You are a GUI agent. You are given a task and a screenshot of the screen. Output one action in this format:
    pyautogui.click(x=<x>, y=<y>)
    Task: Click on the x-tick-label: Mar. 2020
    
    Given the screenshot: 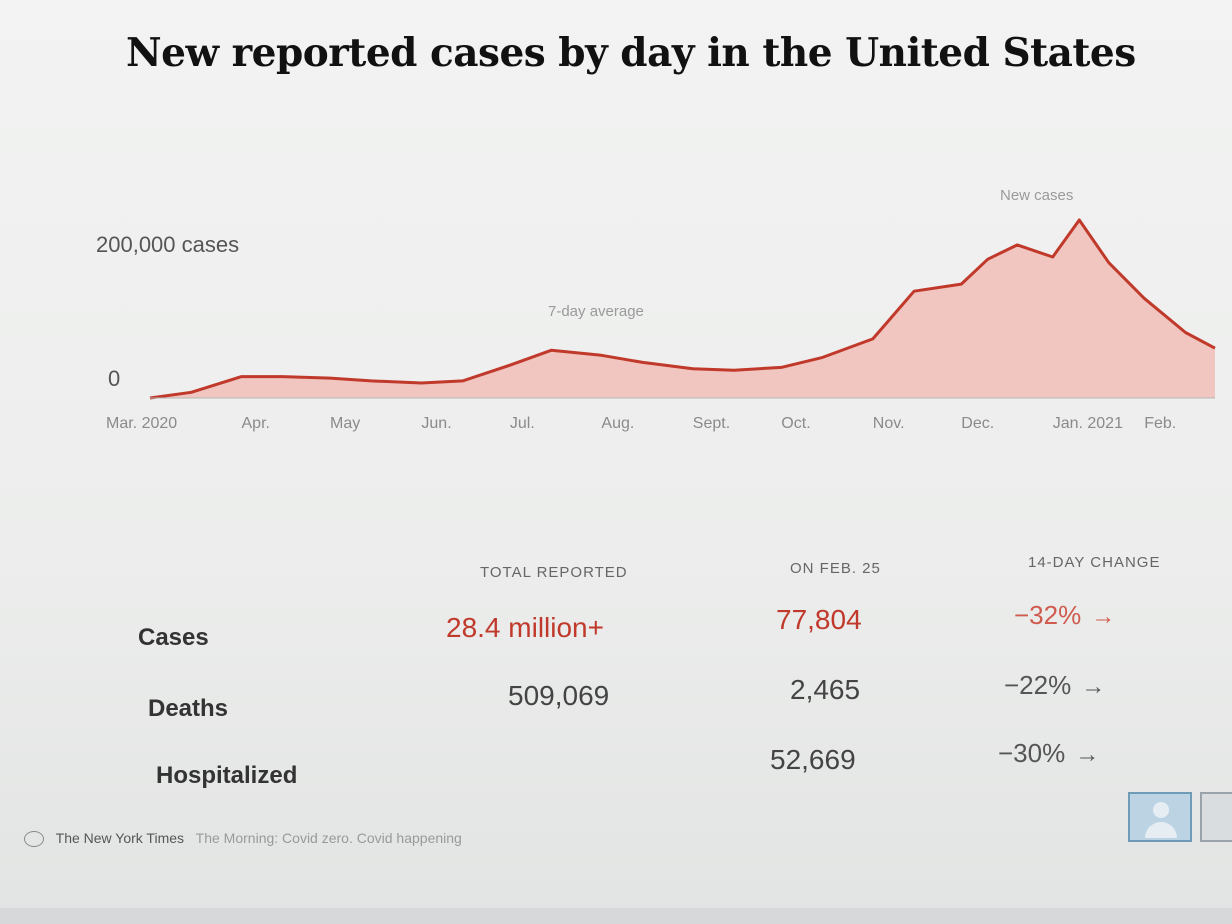 What is the action you would take?
    pyautogui.click(x=141, y=423)
    